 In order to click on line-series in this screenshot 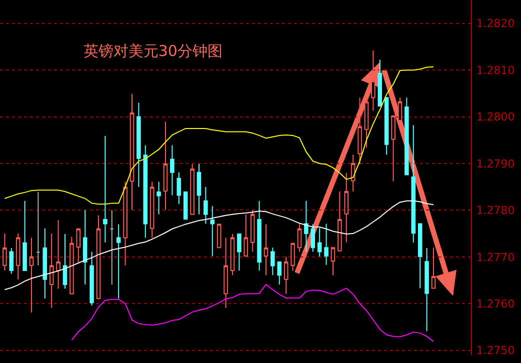, I will do `click(252, 313)`.